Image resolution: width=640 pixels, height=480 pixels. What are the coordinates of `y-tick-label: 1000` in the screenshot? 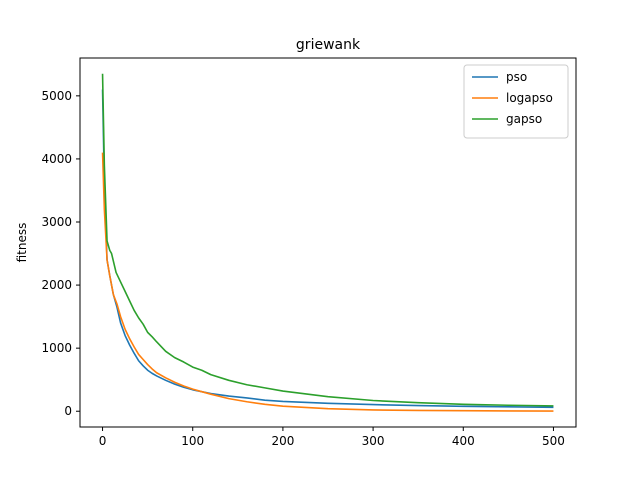 It's located at (56, 348).